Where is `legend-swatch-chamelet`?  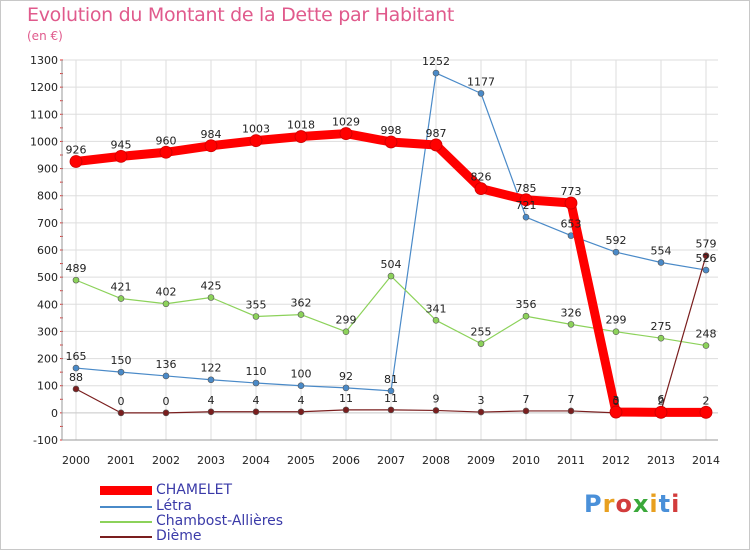 legend-swatch-chamelet is located at coordinates (126, 490).